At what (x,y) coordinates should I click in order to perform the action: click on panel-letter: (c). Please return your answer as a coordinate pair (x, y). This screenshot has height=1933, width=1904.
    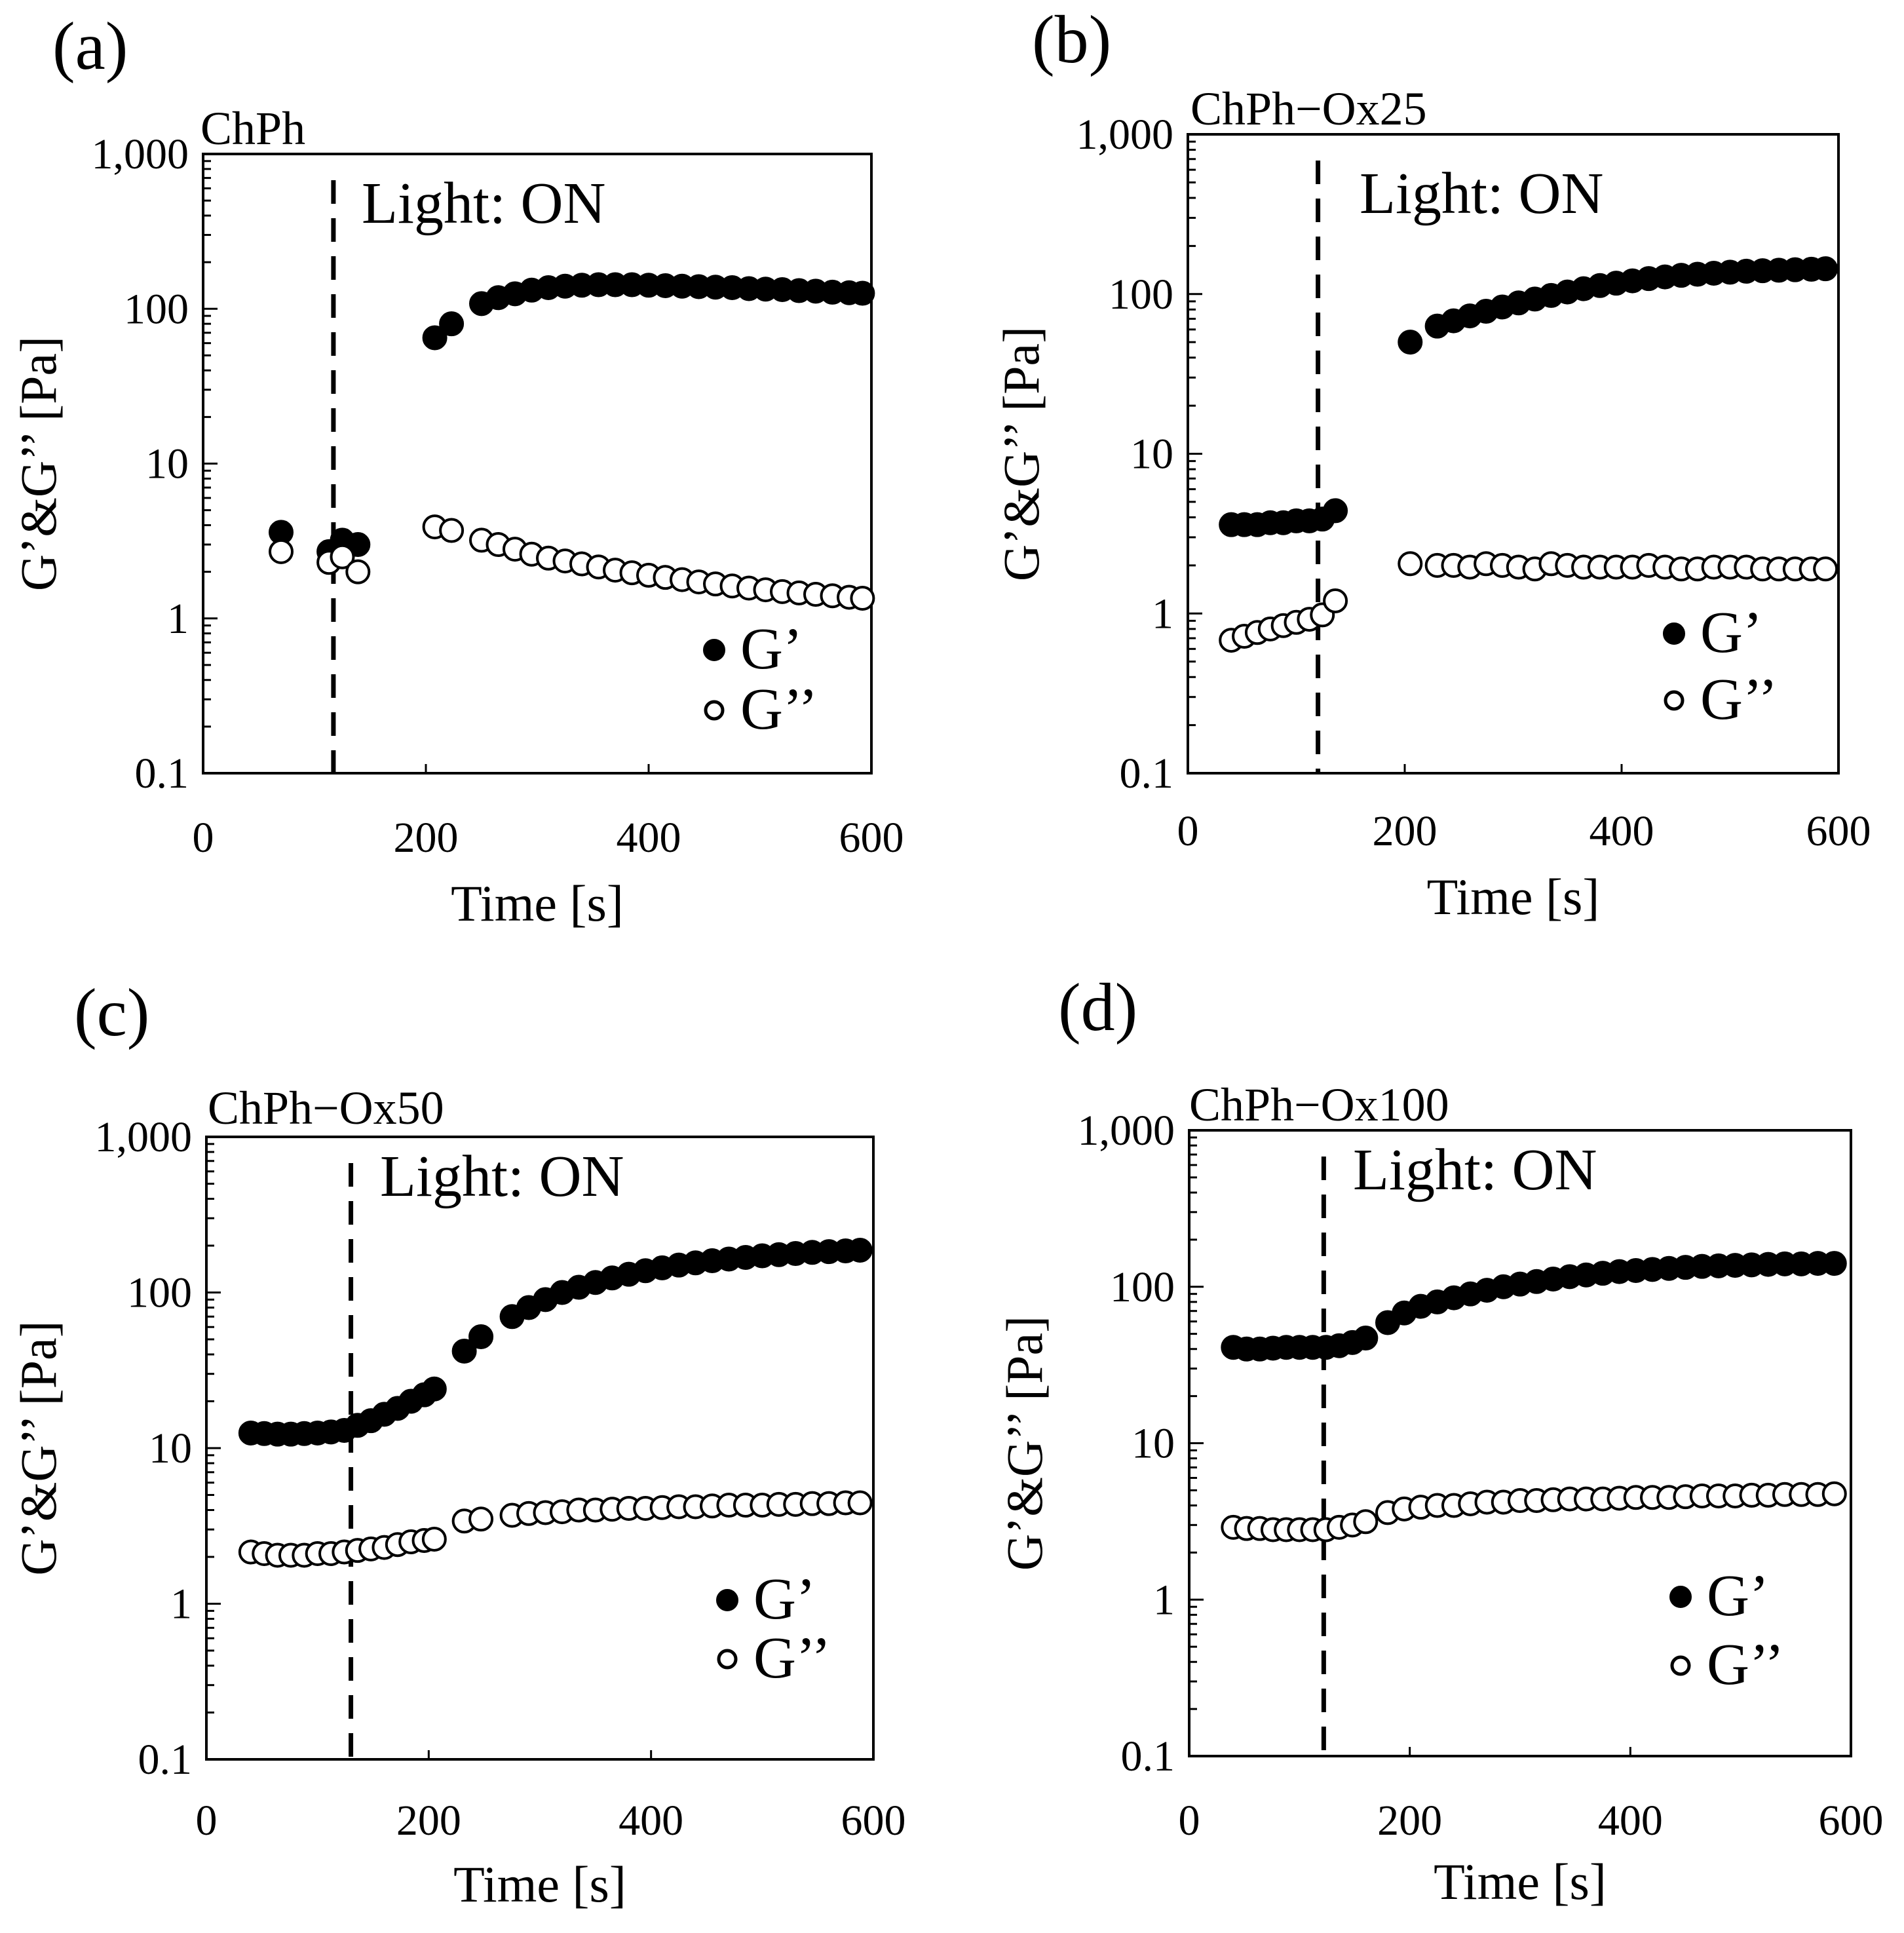
    Looking at the image, I should click on (111, 1012).